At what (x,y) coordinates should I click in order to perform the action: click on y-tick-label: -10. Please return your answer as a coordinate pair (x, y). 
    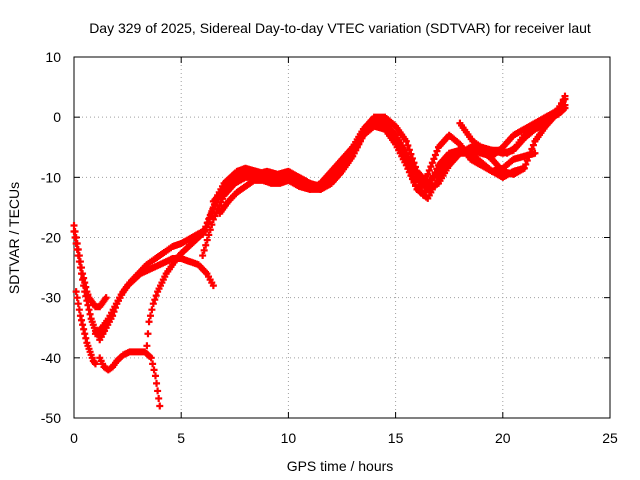
    Looking at the image, I should click on (51, 177).